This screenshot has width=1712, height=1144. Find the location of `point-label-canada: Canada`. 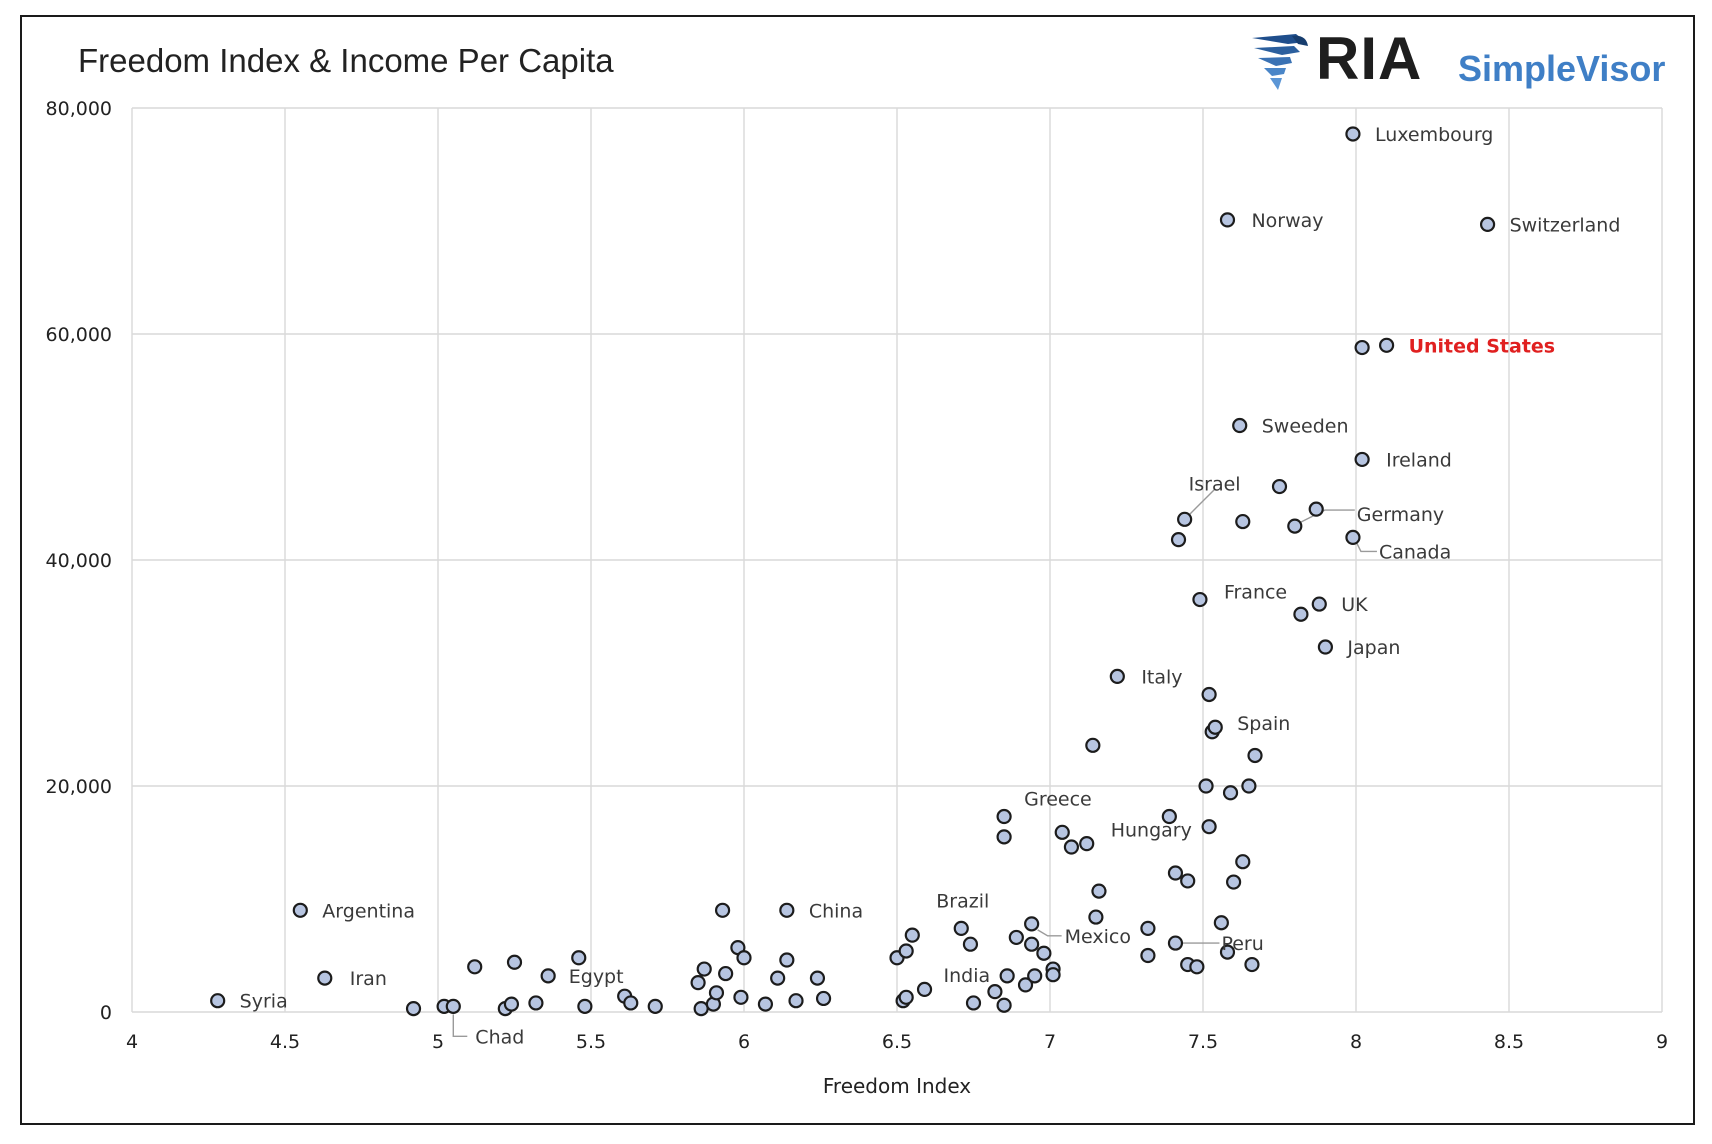

point-label-canada: Canada is located at coordinates (1415, 552).